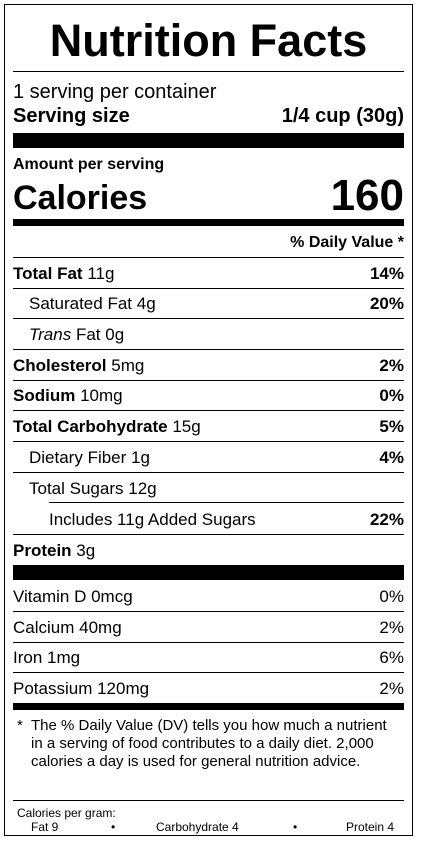 This screenshot has height=842, width=421. Describe the element at coordinates (347, 242) in the screenshot. I see `daily-value-header-text: % Daily Value *` at that location.